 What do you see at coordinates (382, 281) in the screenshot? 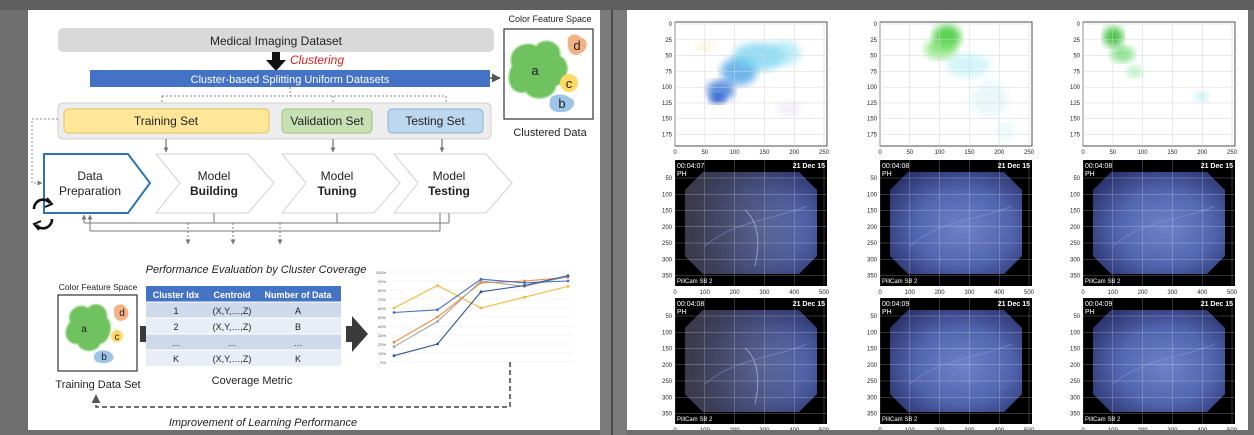
I see `chart-y-tick: 90%` at bounding box center [382, 281].